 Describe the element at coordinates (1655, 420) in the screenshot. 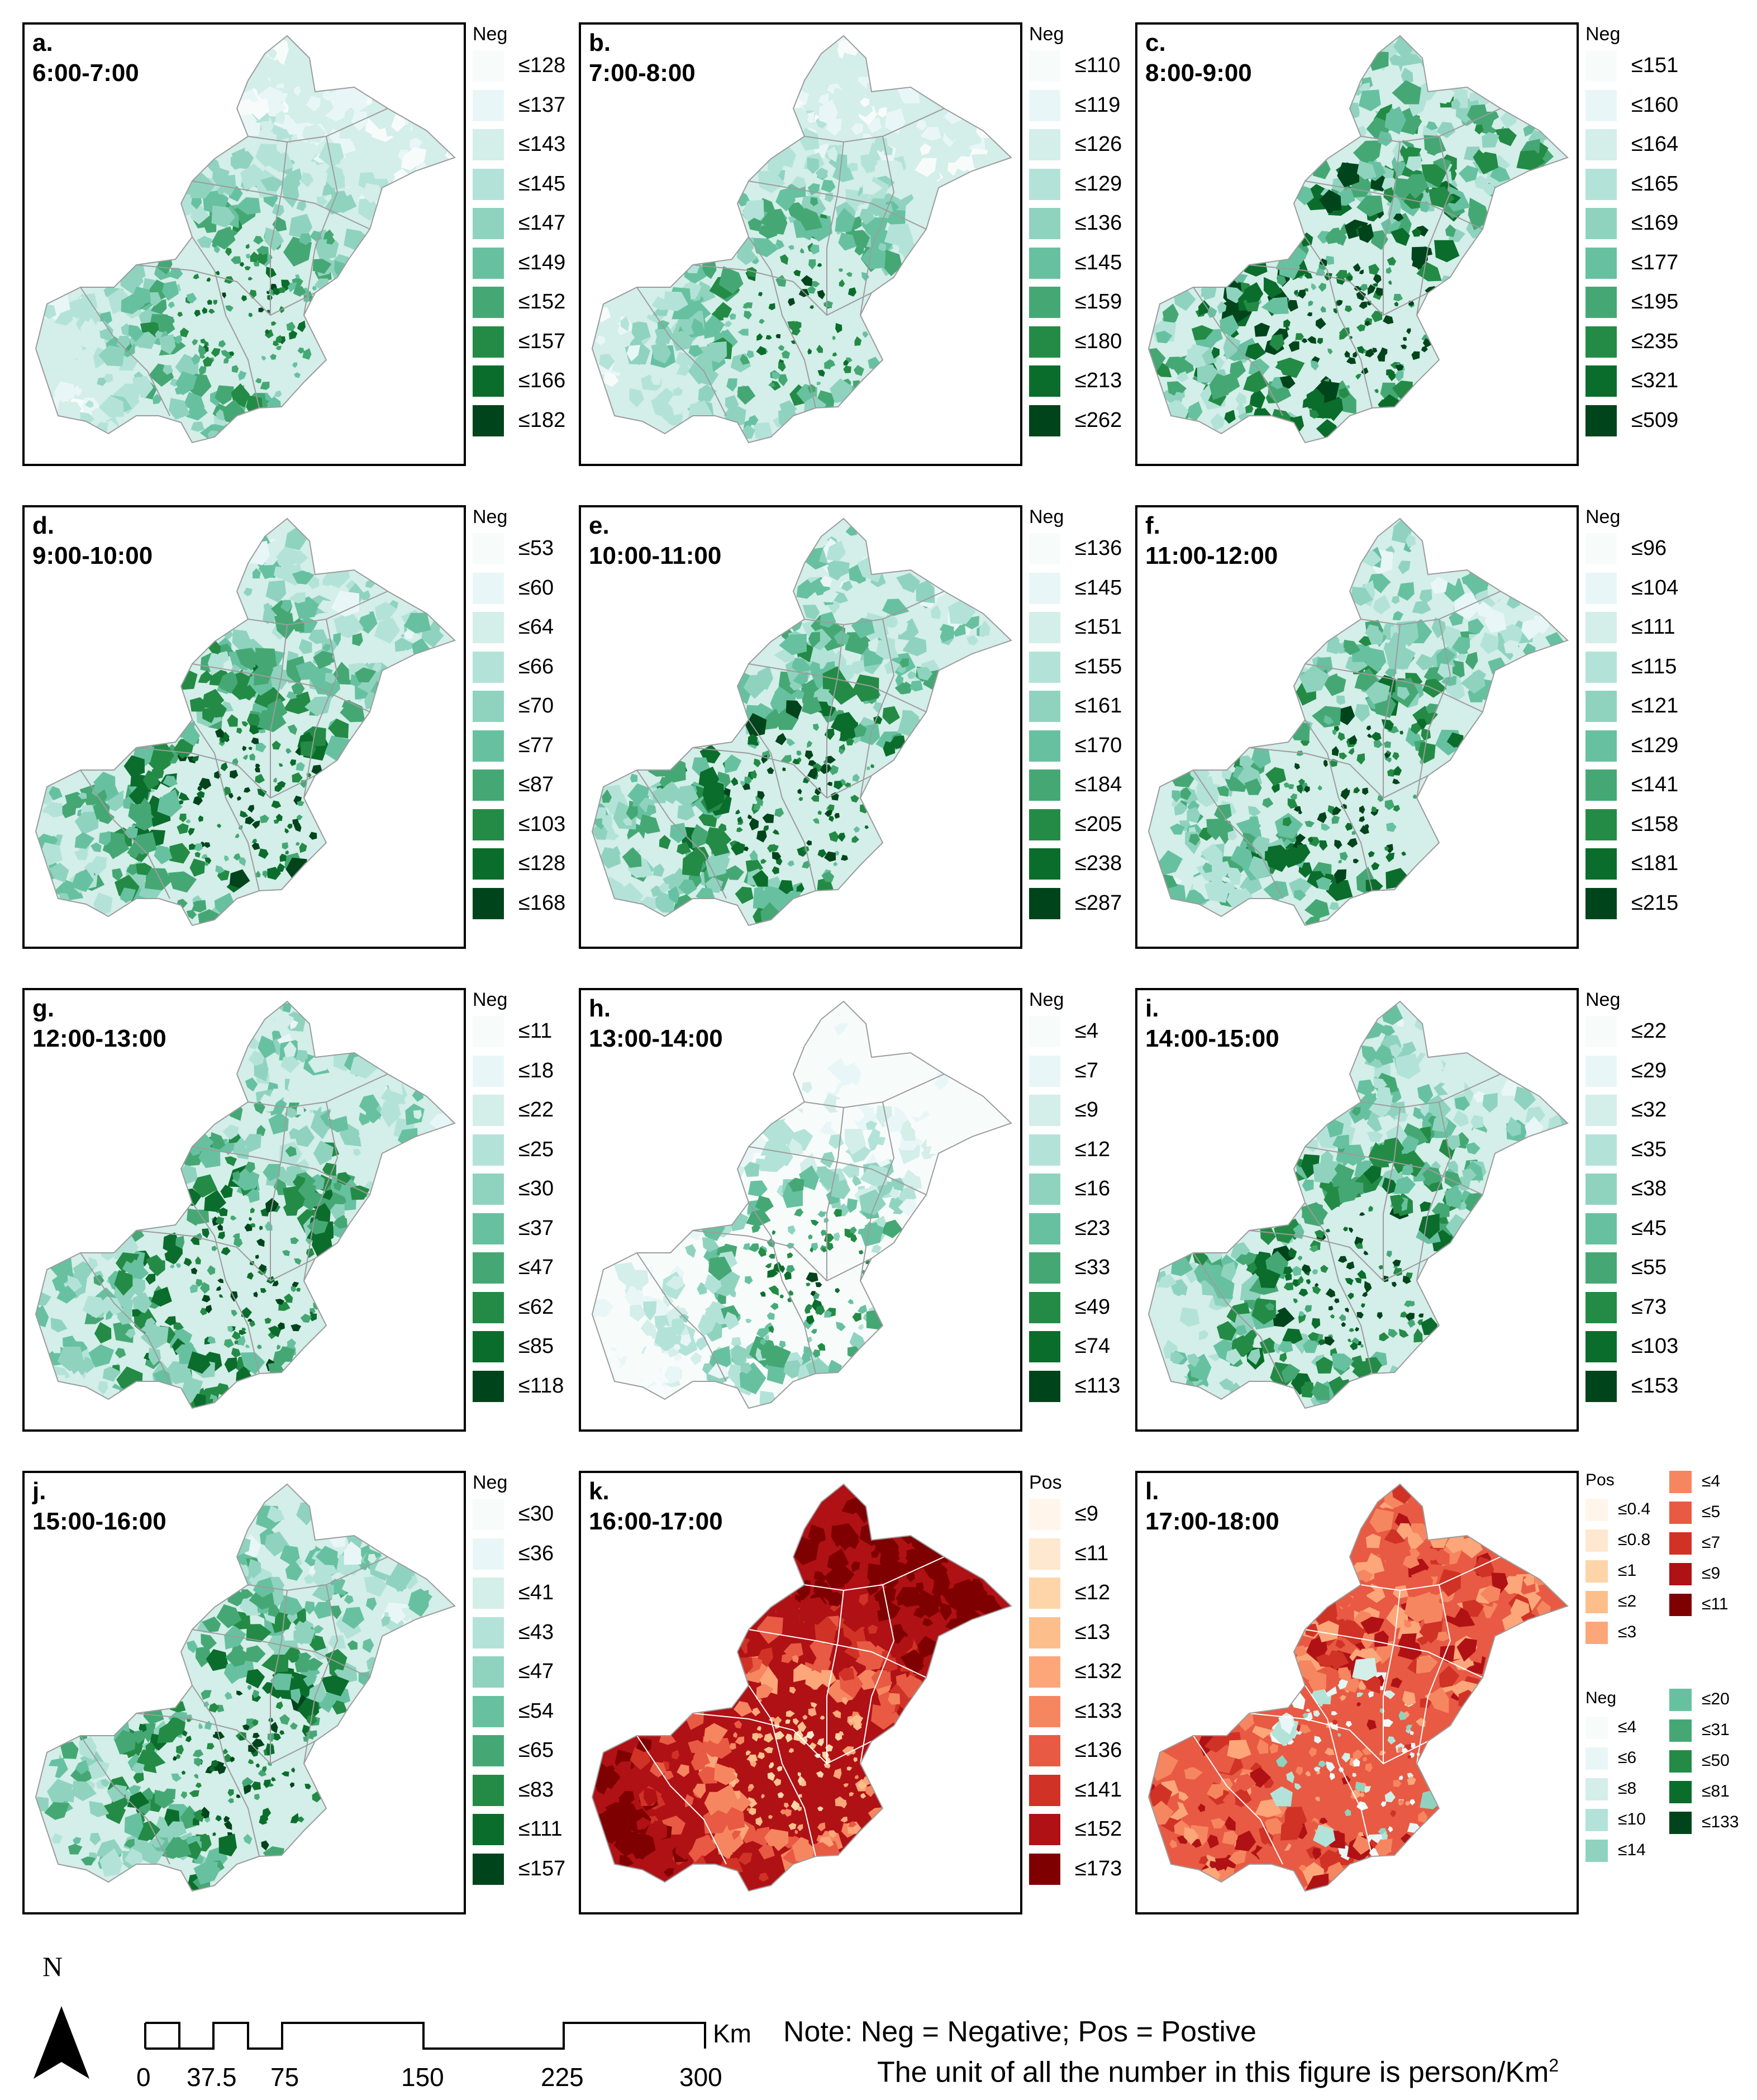

I see `legend-label: ≤509` at that location.